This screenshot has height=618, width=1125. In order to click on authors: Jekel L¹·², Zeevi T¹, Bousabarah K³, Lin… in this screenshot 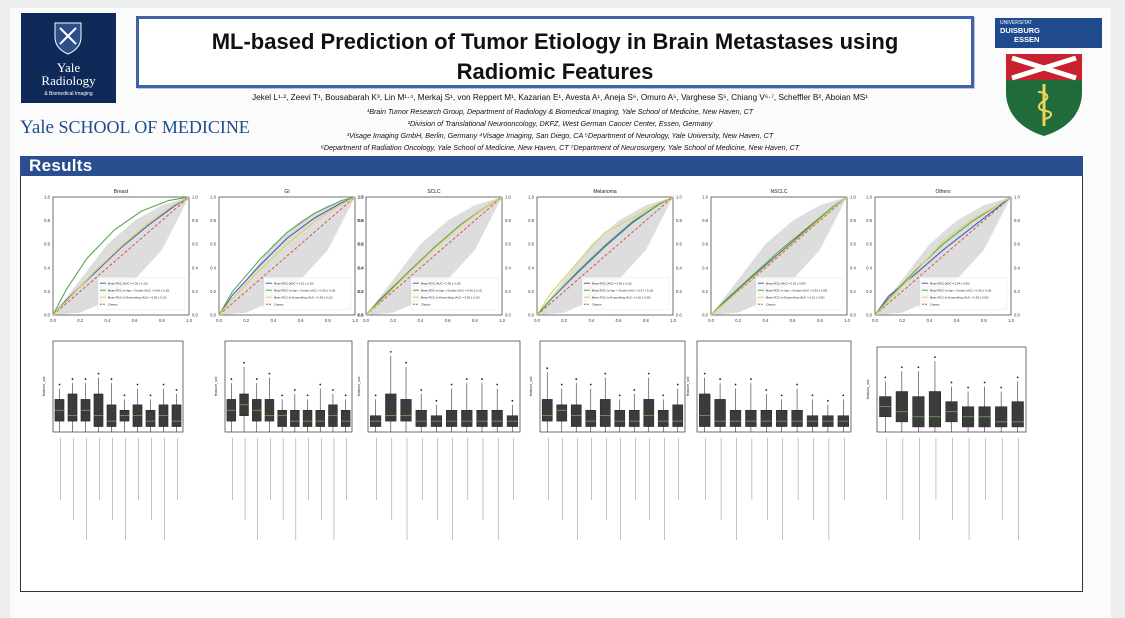, I will do `click(560, 97)`.